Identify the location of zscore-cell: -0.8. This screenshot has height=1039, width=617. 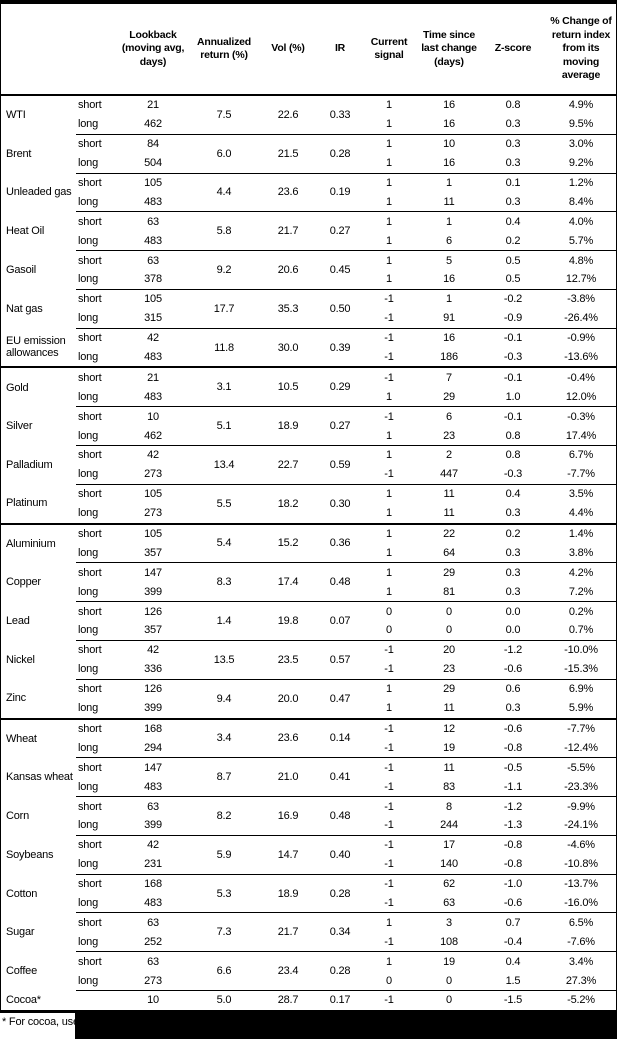
(513, 864).